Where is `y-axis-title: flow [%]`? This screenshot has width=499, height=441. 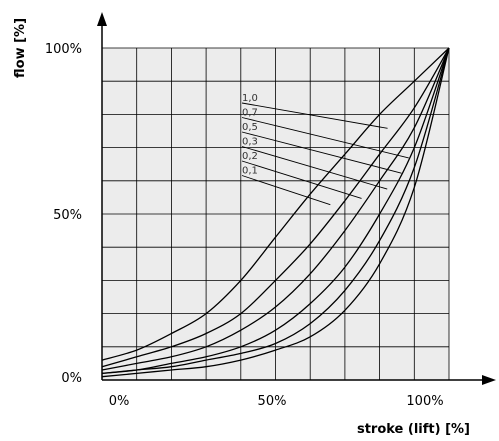
y-axis-title: flow [%] is located at coordinates (20, 48).